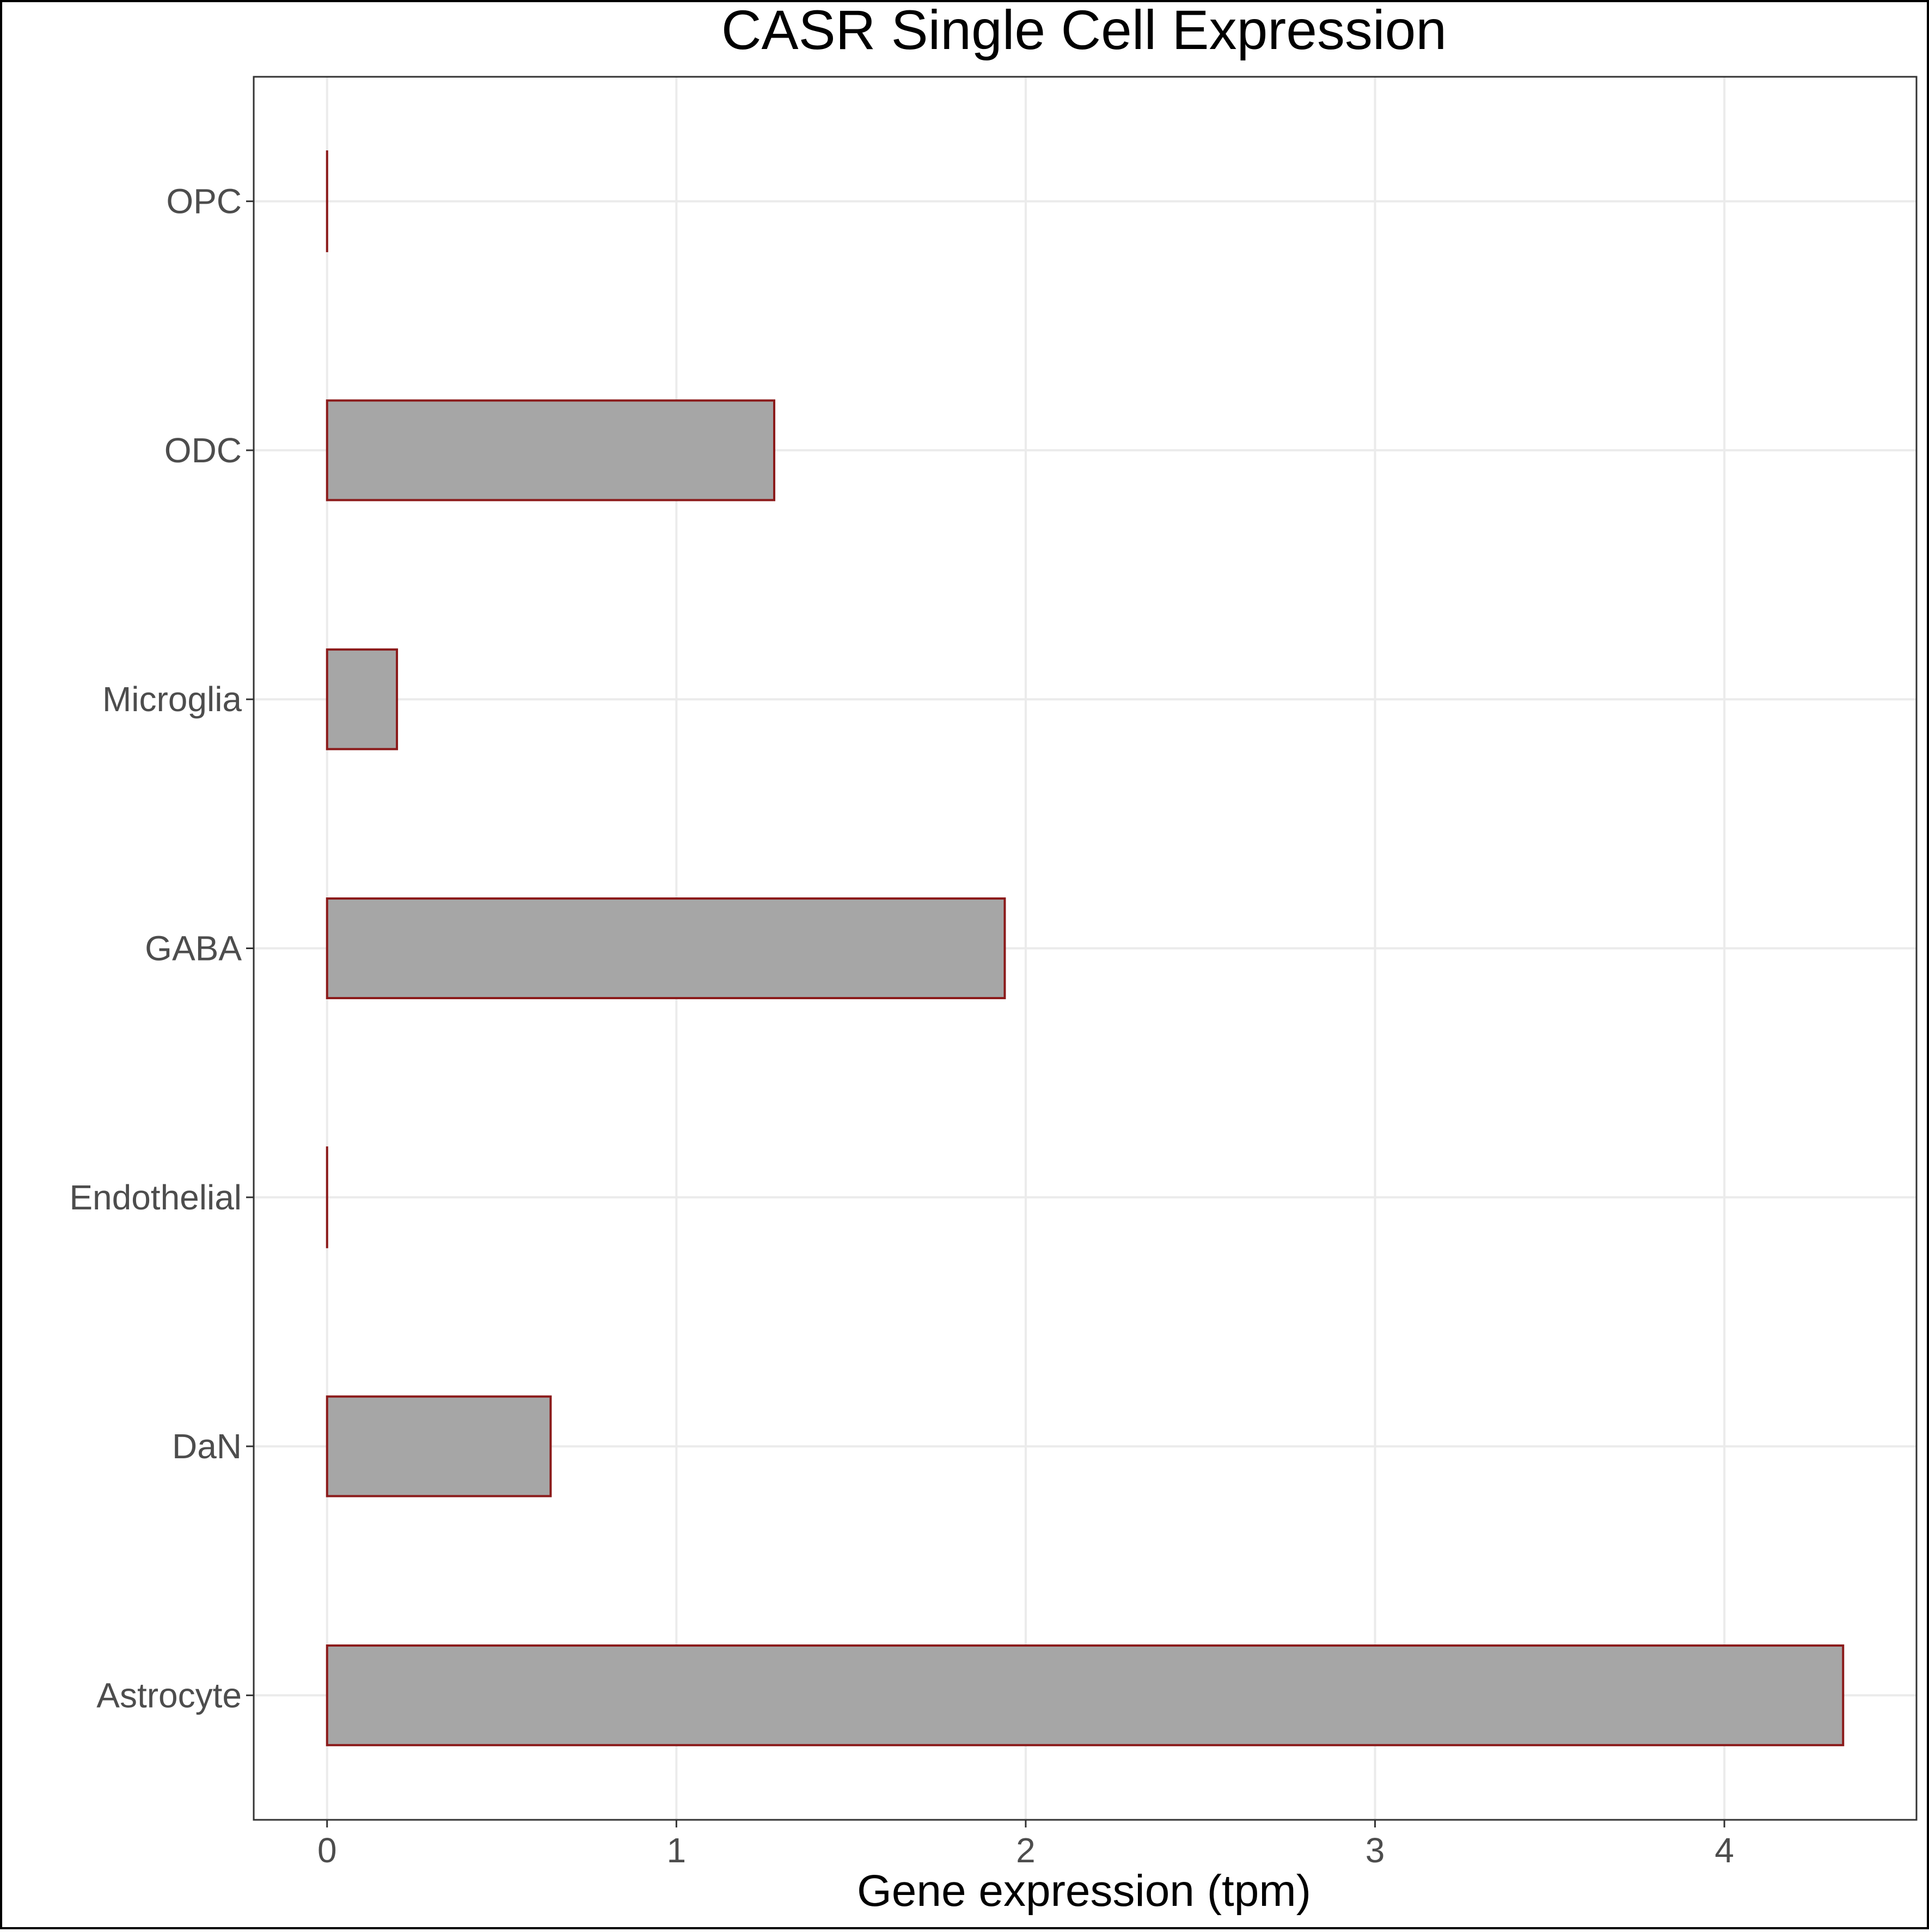  What do you see at coordinates (169, 1696) in the screenshot?
I see `y-tick-label: Astrocyte` at bounding box center [169, 1696].